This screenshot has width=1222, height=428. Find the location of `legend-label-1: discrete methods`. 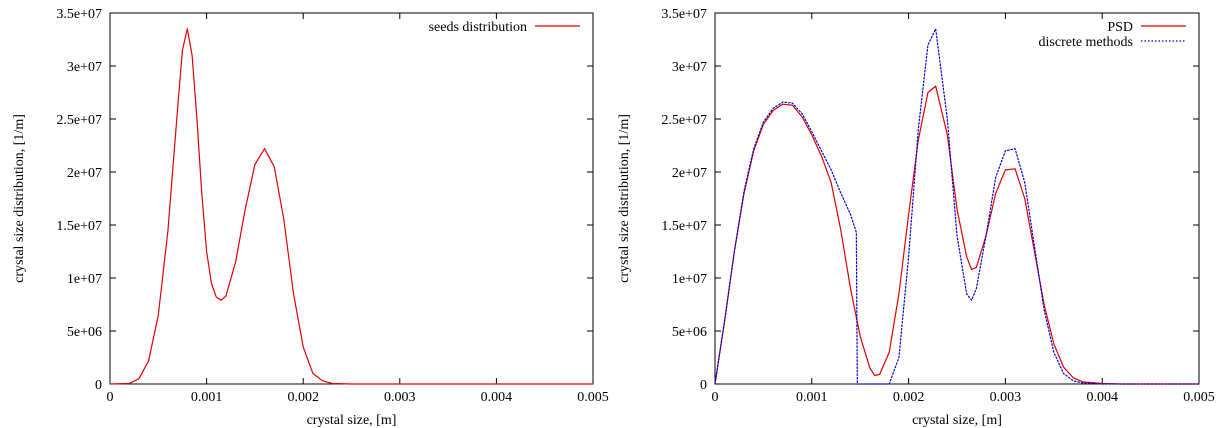

legend-label-1: discrete methods is located at coordinates (1086, 42).